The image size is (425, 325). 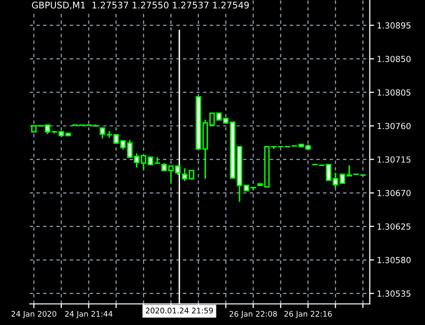 I want to click on y-tick-label: 1.30895, so click(x=394, y=25).